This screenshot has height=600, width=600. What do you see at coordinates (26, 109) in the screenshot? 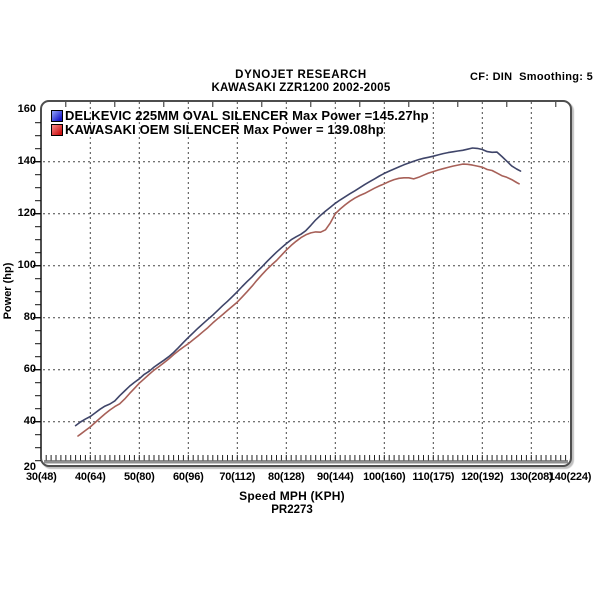
I see `y-tick-label: 160` at bounding box center [26, 109].